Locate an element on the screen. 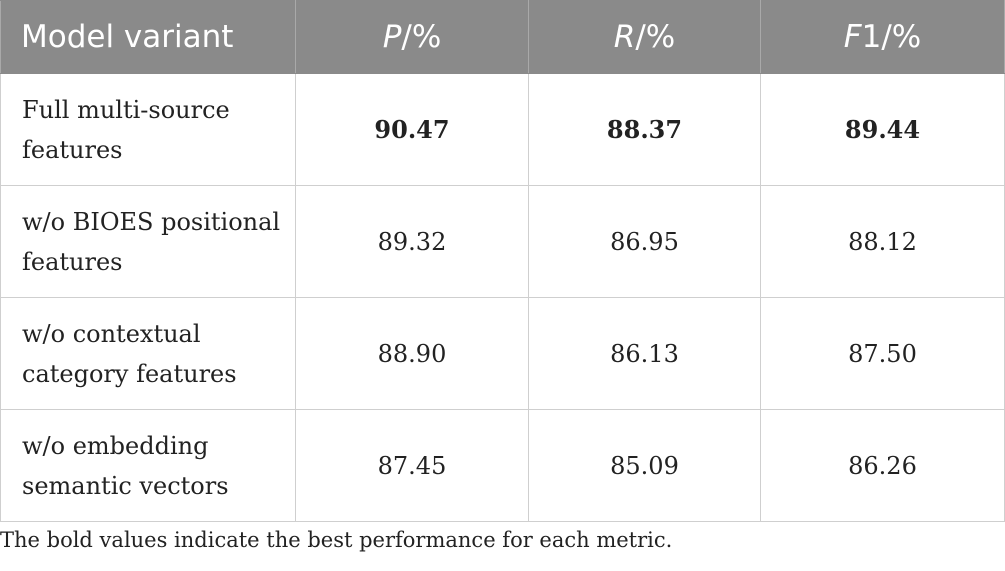 This screenshot has width=1005, height=571. header-row: Model variant P/% R/% F1/% is located at coordinates (502, 37).